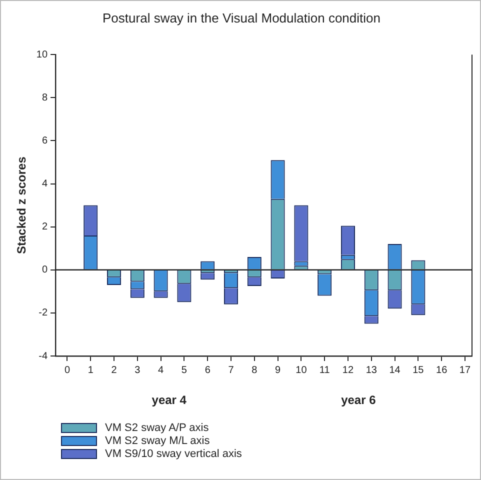 The width and height of the screenshot is (481, 480). Describe the element at coordinates (372, 370) in the screenshot. I see `x-tick-label: 13` at that location.